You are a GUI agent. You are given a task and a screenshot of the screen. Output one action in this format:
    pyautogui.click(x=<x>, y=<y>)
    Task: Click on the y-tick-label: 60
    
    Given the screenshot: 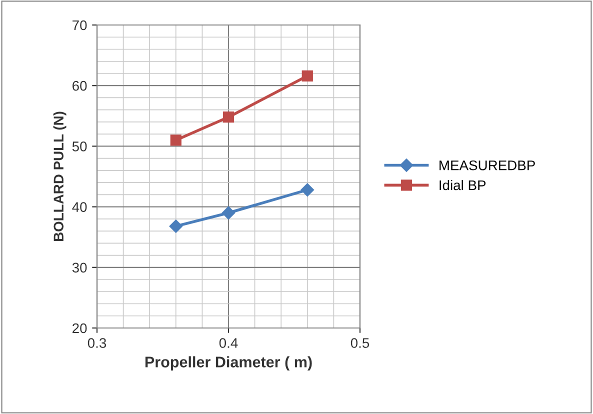 What is the action you would take?
    pyautogui.click(x=79, y=85)
    